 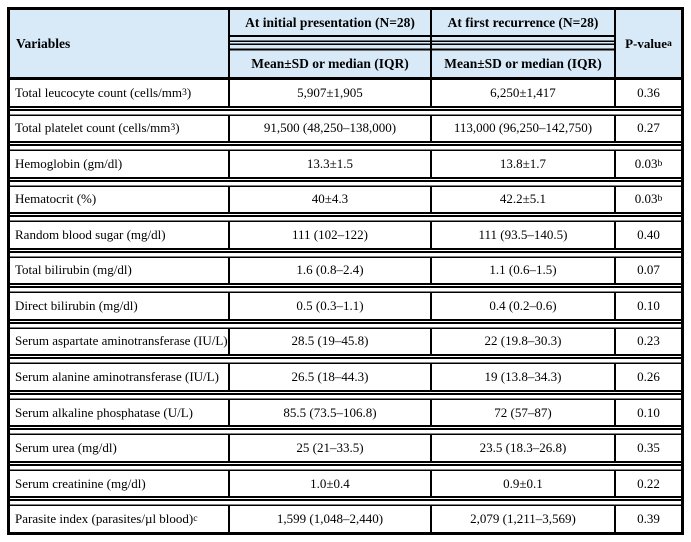 I want to click on recurrence-value-cell: 13.8±1.7, so click(x=524, y=164).